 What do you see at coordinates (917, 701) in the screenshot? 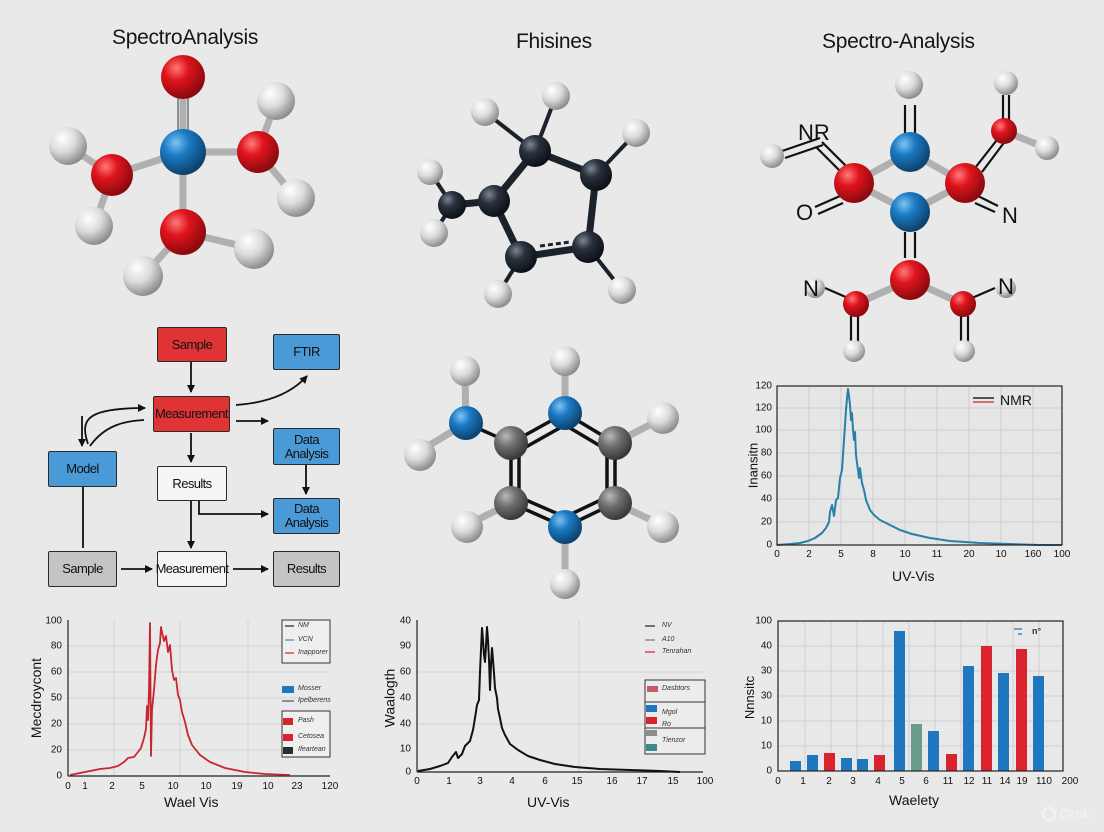
I see `bars` at bounding box center [917, 701].